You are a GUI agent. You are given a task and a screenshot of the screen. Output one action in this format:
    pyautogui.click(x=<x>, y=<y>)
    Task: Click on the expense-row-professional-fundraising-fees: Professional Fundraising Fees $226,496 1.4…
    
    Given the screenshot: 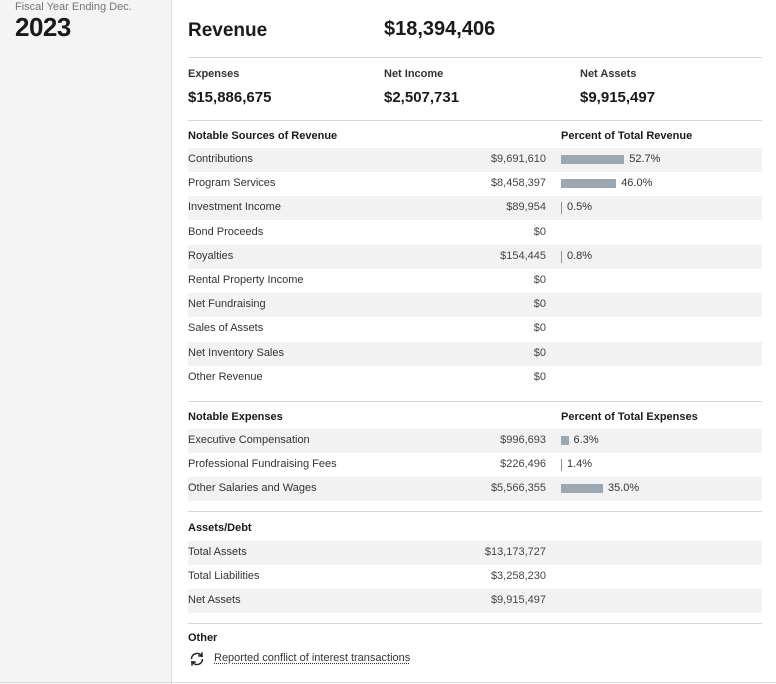 What is the action you would take?
    pyautogui.click(x=475, y=465)
    